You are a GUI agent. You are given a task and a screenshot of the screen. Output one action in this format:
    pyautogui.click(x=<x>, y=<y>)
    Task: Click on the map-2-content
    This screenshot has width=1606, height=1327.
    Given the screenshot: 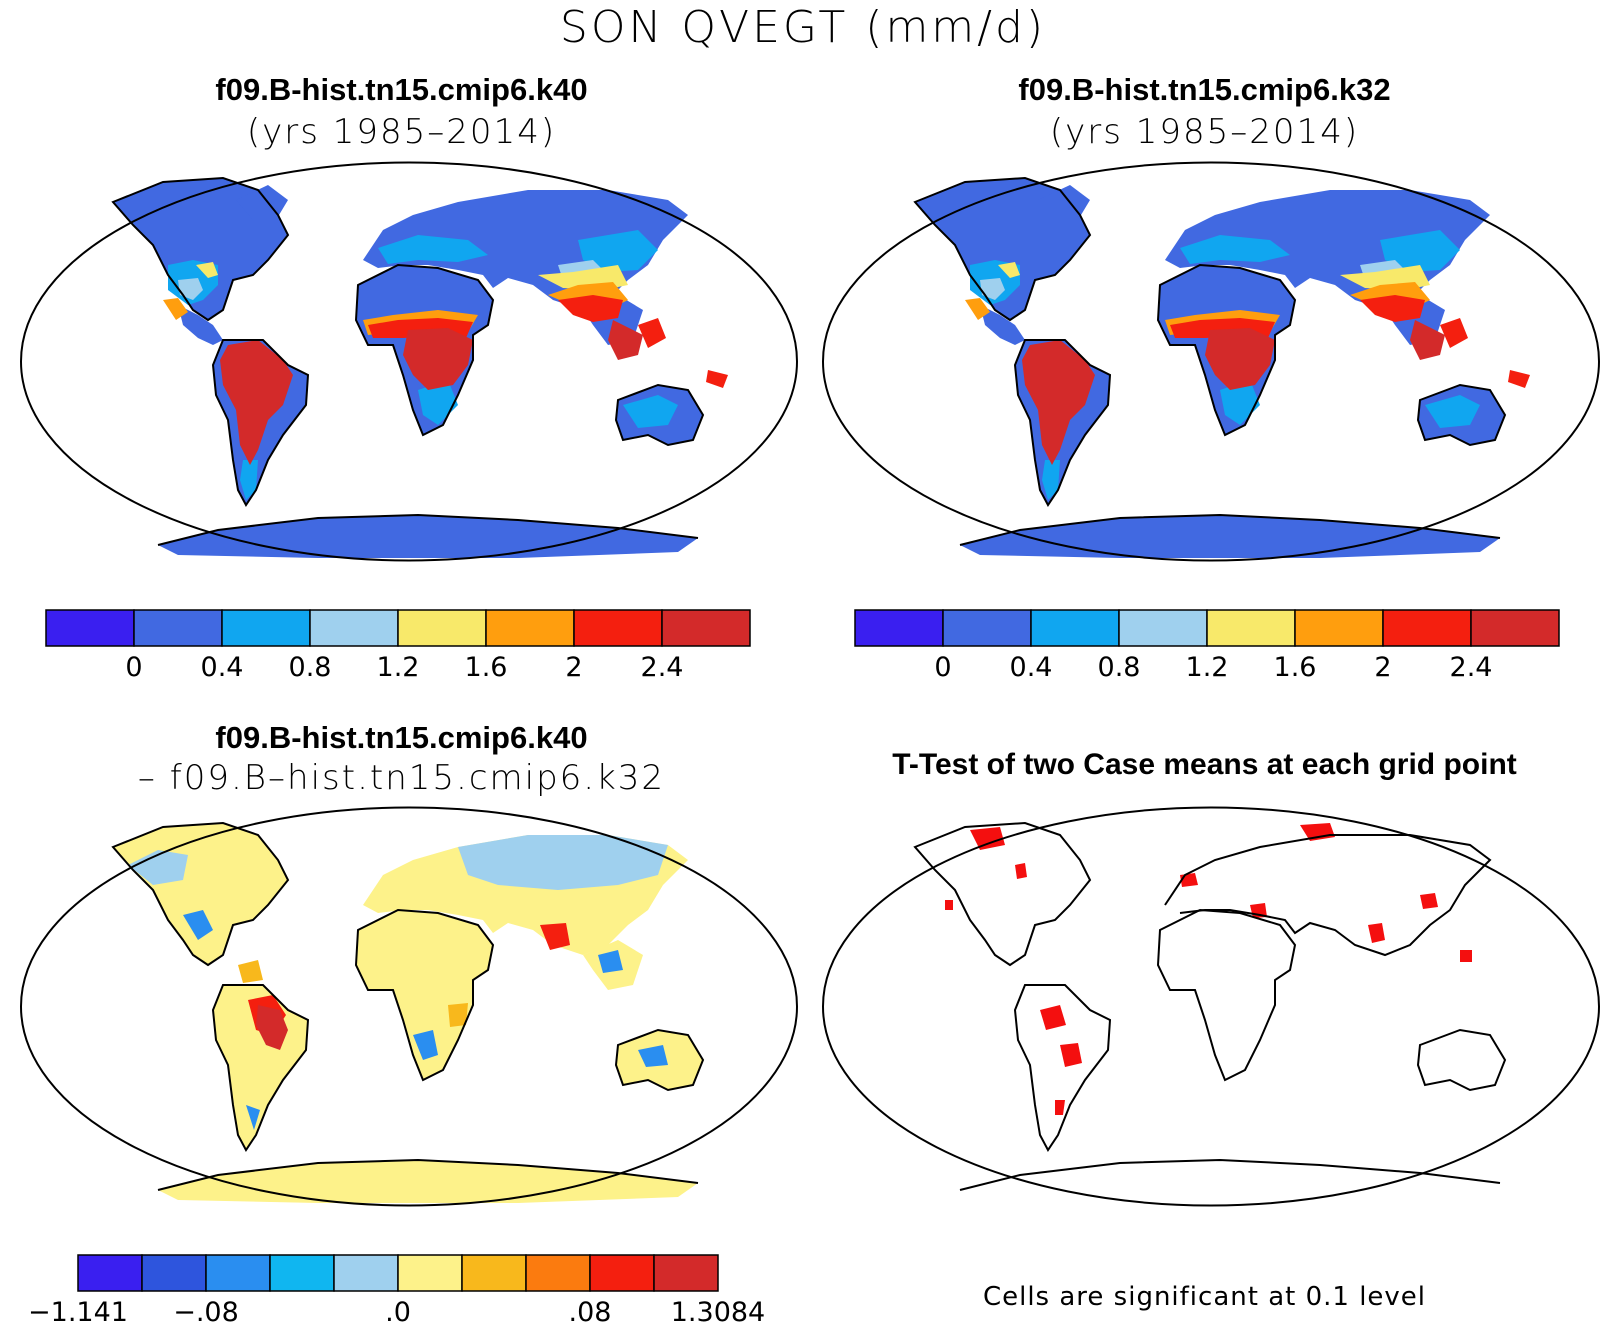 What is the action you would take?
    pyautogui.click(x=1221, y=367)
    